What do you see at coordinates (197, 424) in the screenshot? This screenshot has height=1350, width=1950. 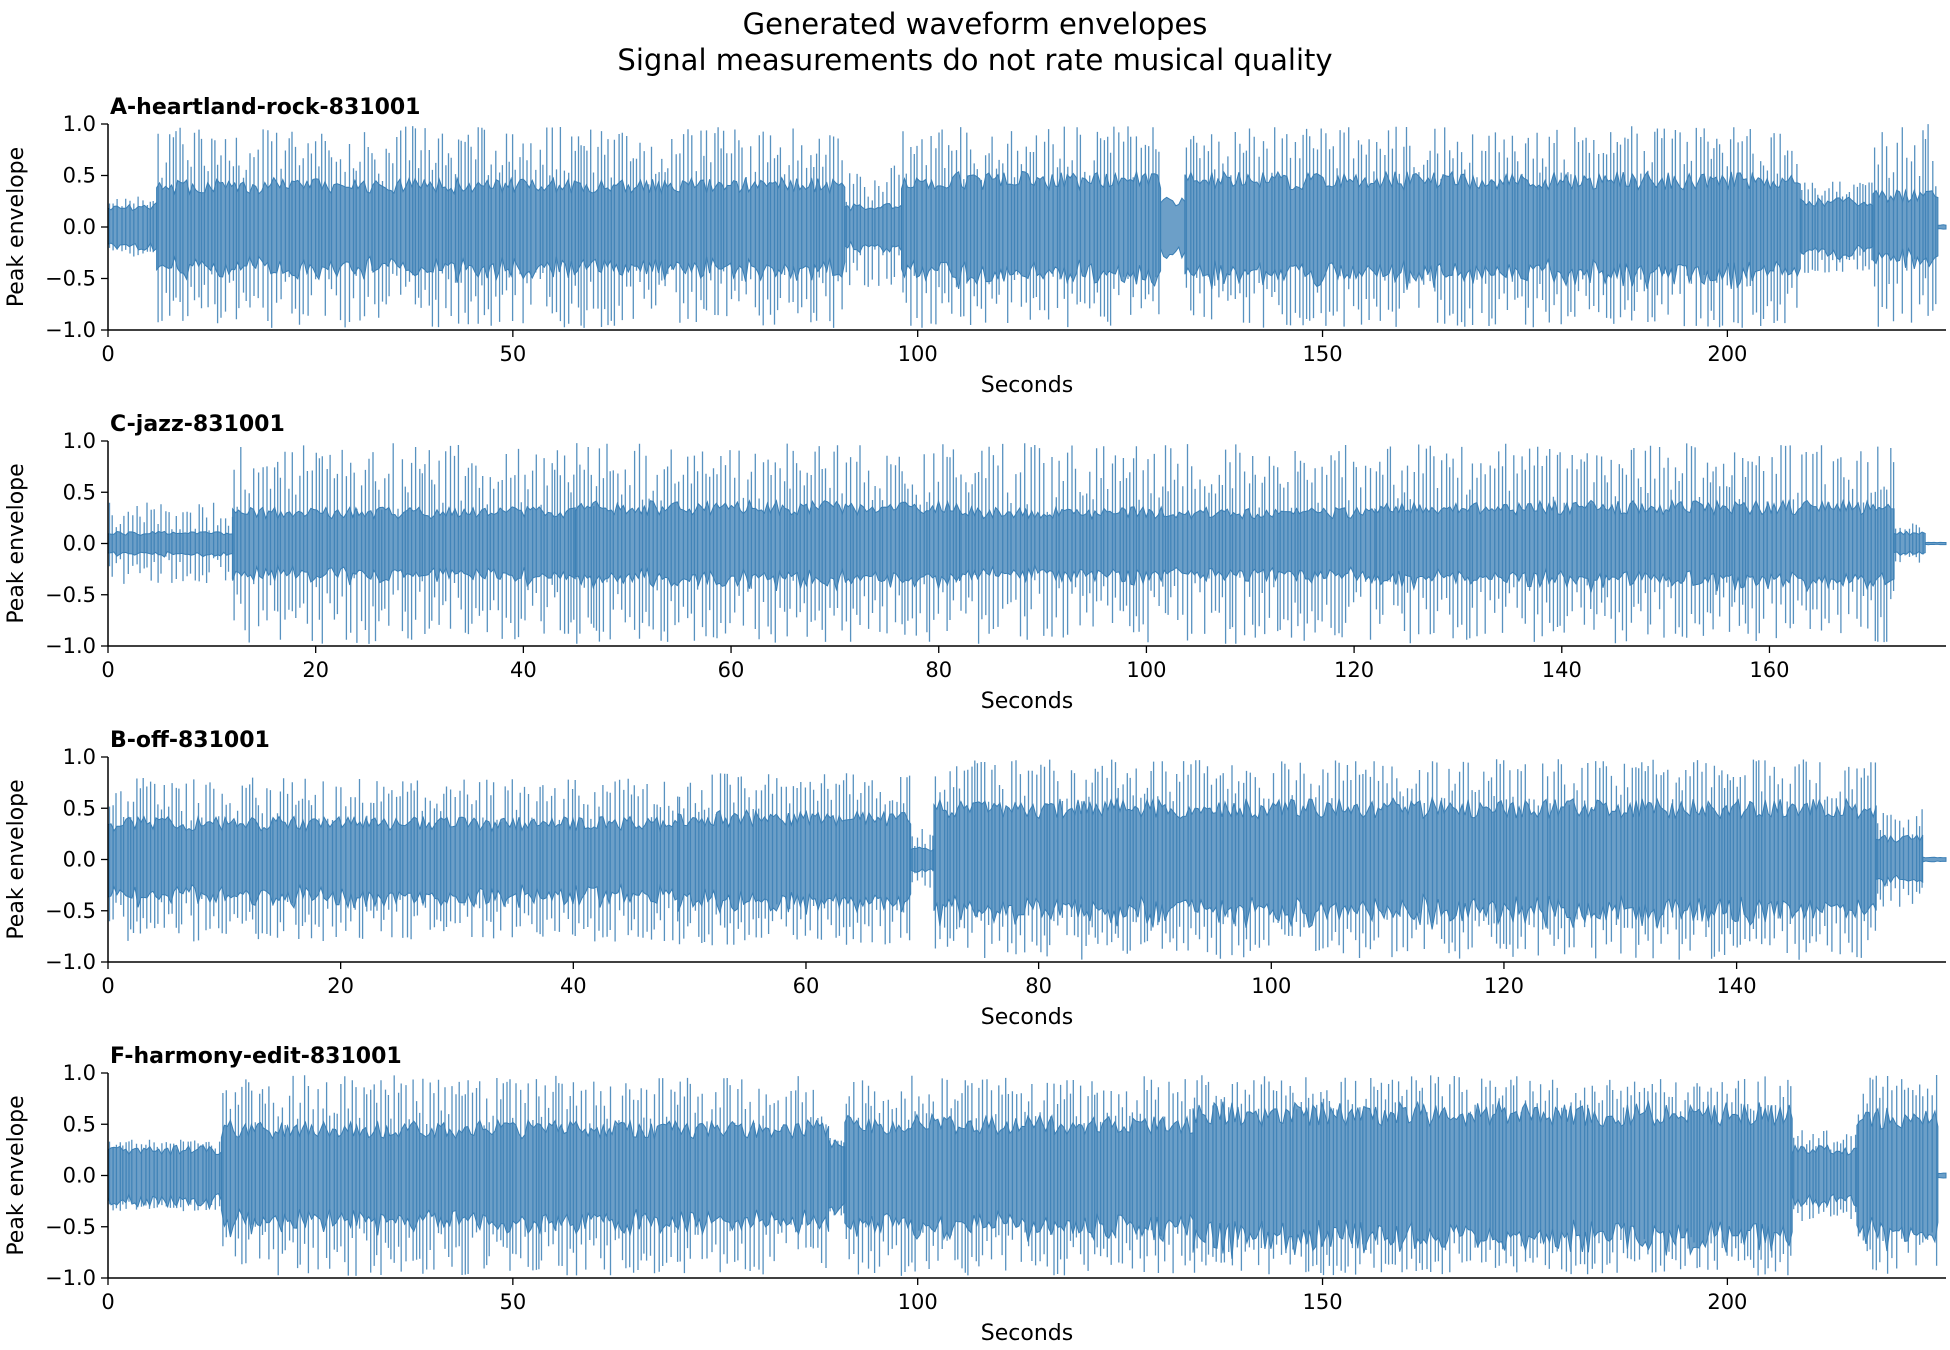 I see `panel-title: C-jazz-831001` at bounding box center [197, 424].